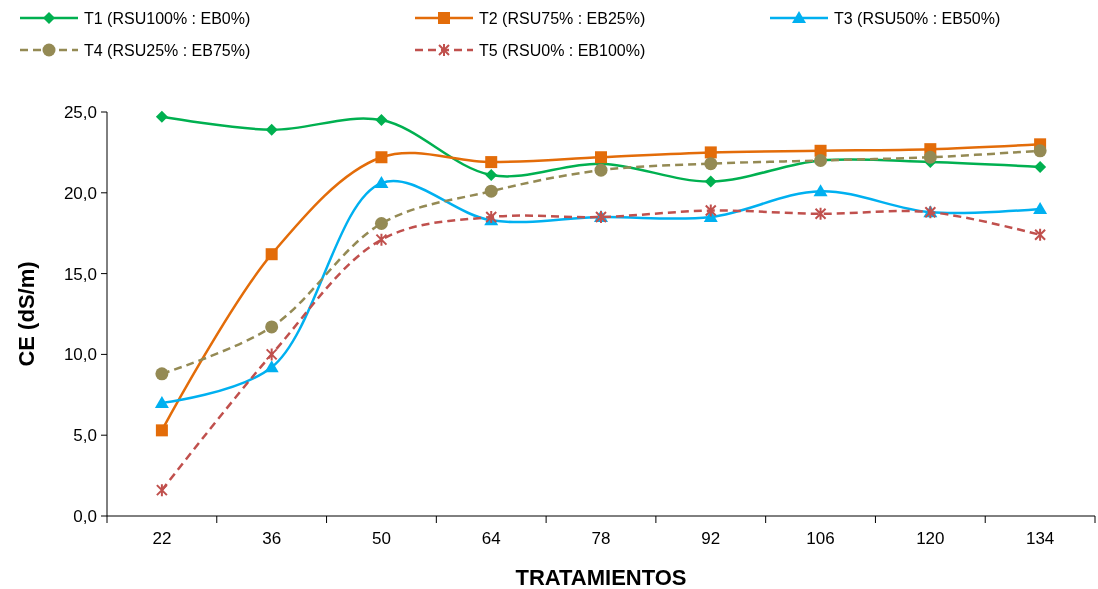 The height and width of the screenshot is (589, 1098). Describe the element at coordinates (162, 538) in the screenshot. I see `x-tick-label: 22` at that location.